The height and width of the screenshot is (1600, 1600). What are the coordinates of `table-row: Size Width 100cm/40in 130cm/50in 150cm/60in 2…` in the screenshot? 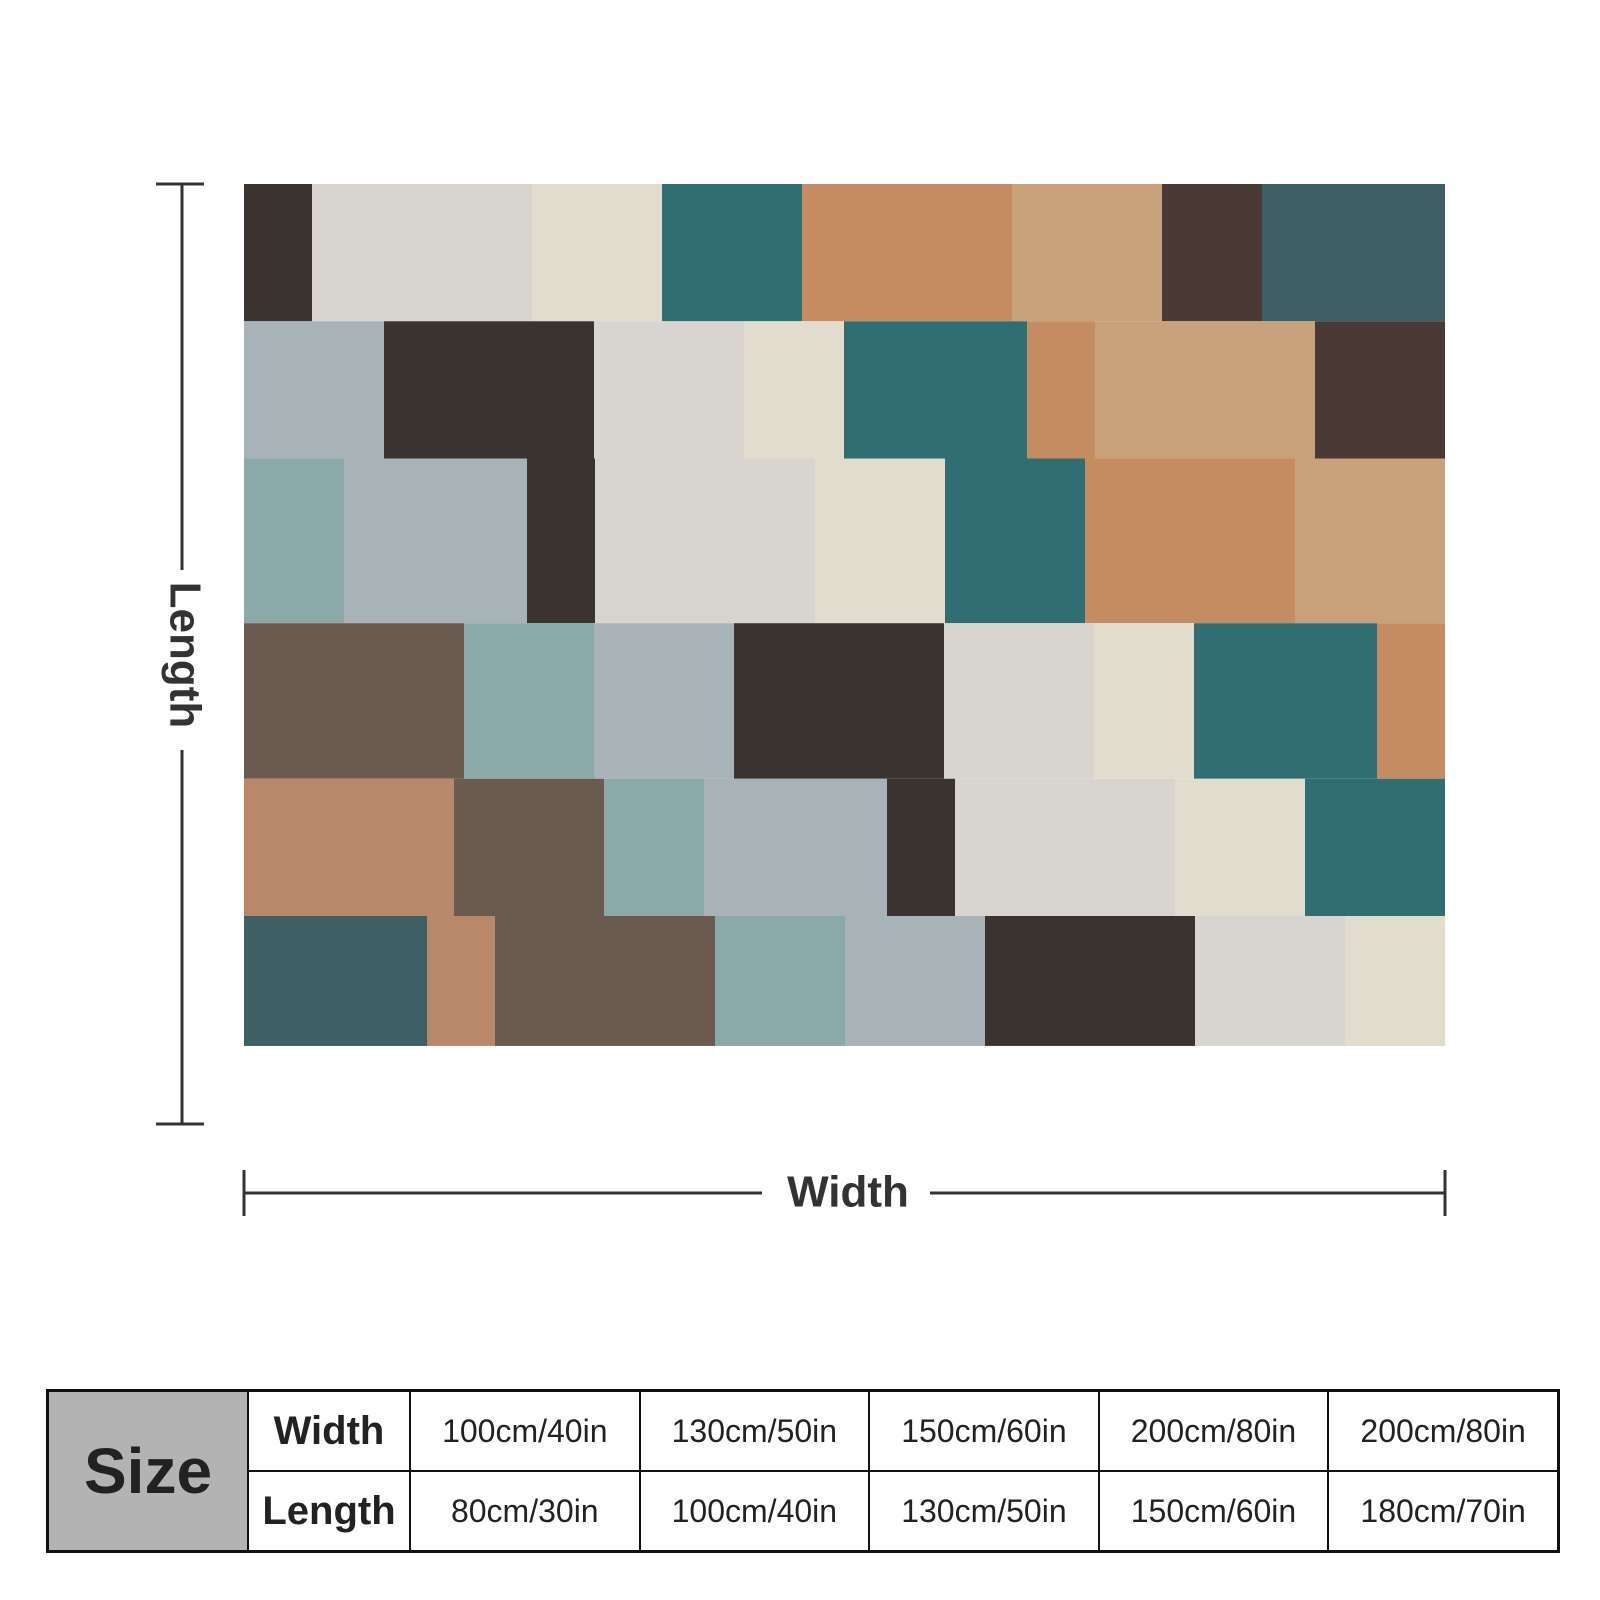 It's located at (803, 1471).